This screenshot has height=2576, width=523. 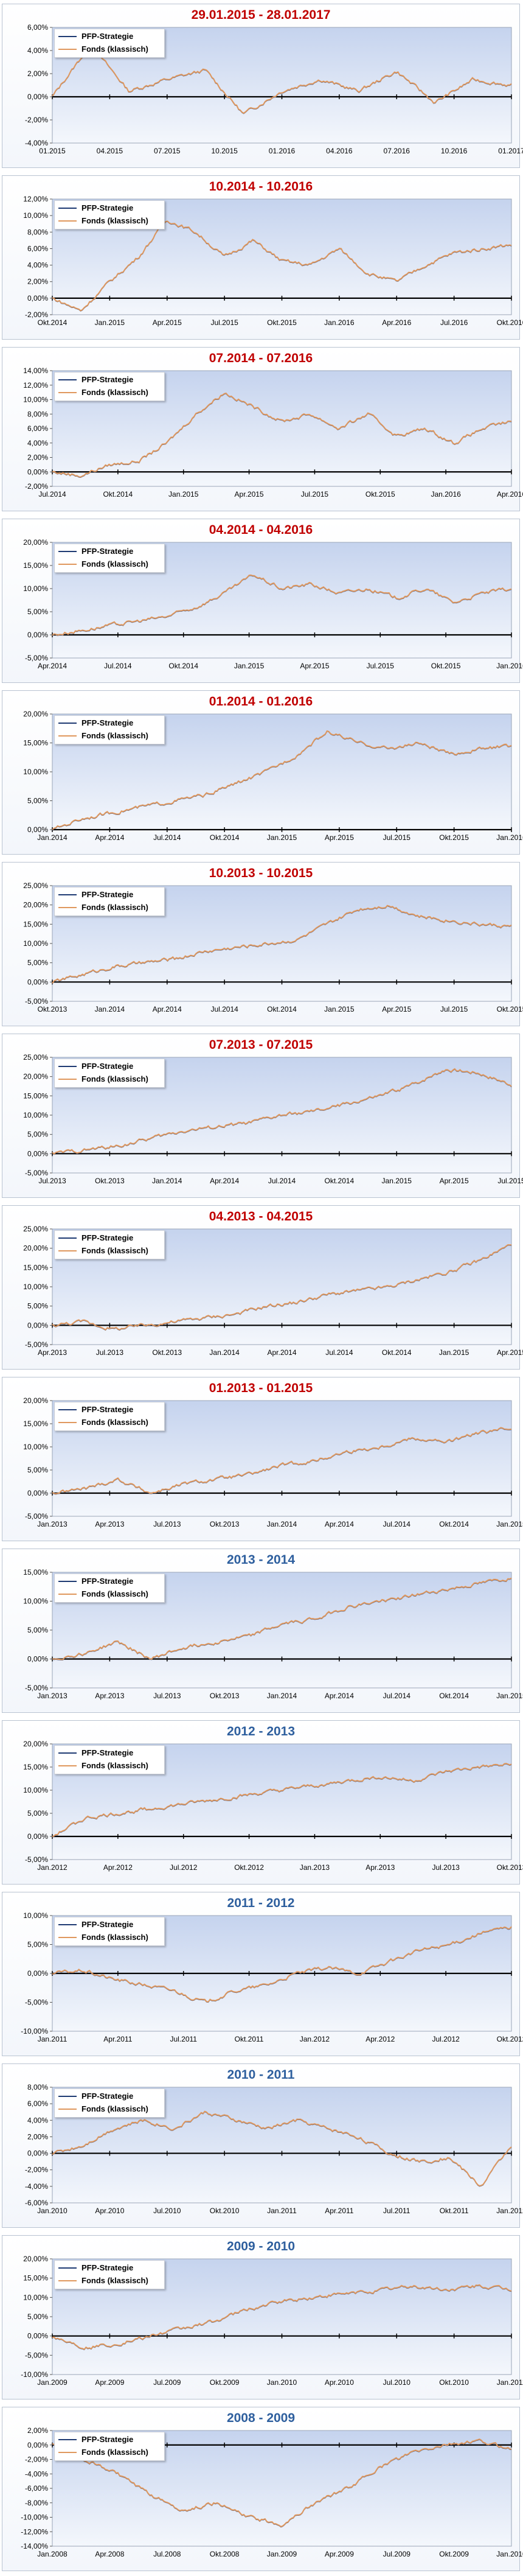 What do you see at coordinates (53, 2211) in the screenshot?
I see `x-tick-label: Jan.2010` at bounding box center [53, 2211].